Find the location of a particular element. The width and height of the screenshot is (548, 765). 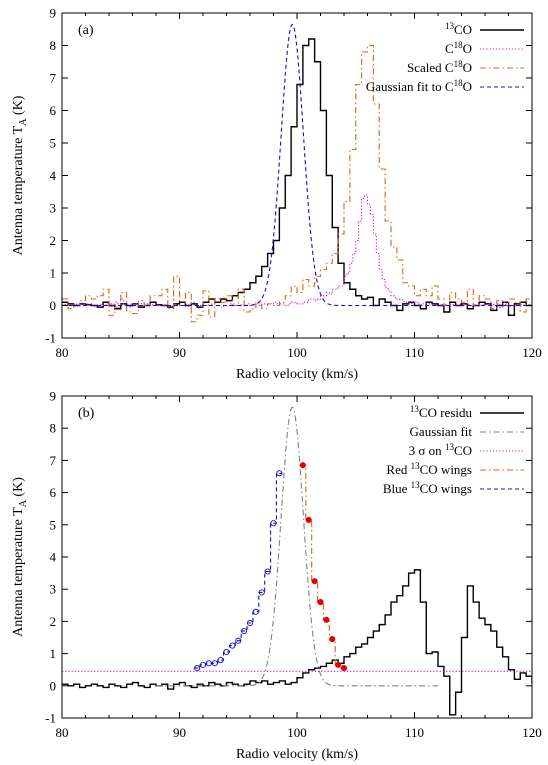

xtick-label-b-100: 100 is located at coordinates (297, 732).